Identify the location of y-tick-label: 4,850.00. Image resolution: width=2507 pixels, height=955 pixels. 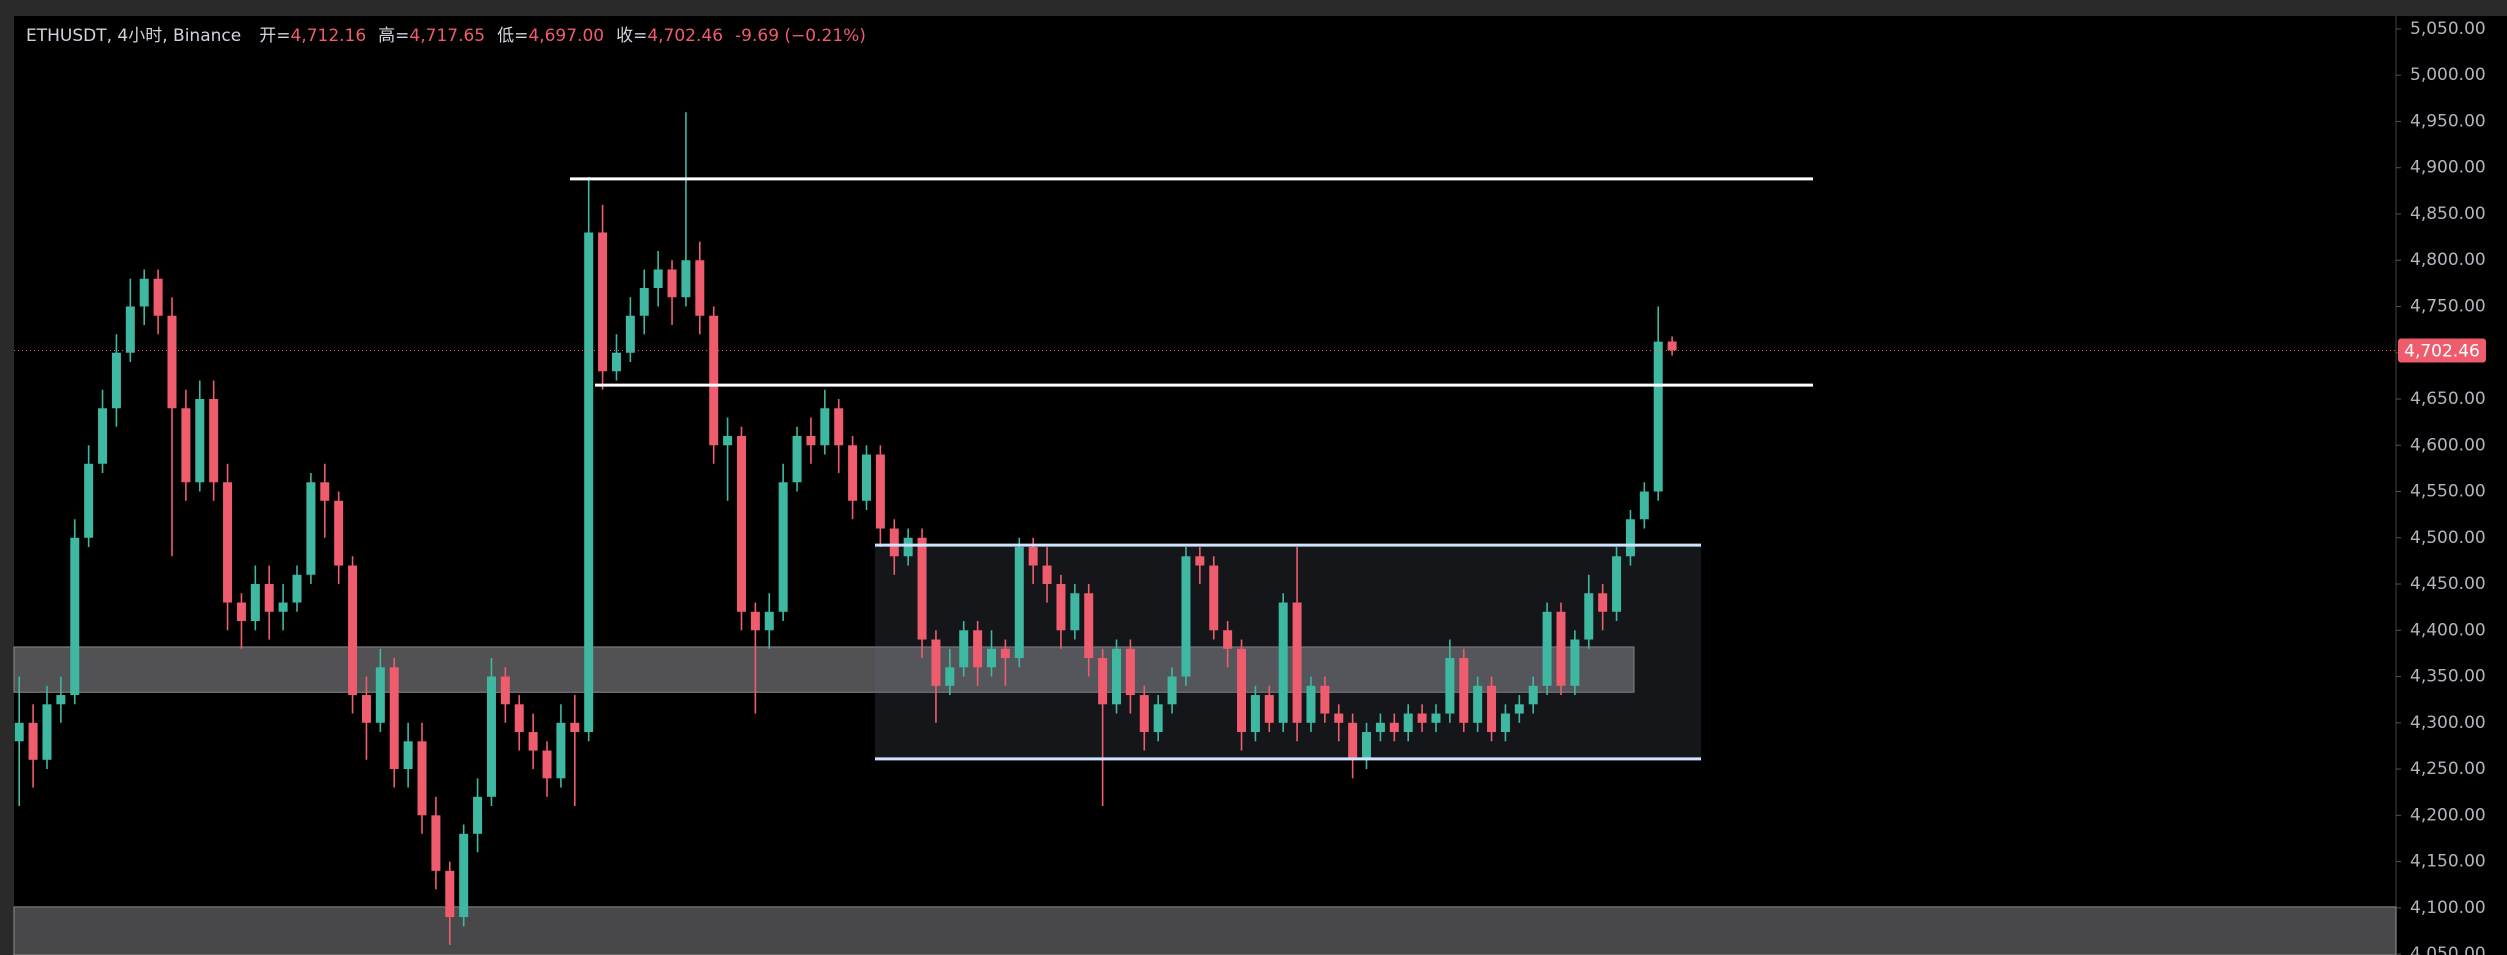
(2448, 214).